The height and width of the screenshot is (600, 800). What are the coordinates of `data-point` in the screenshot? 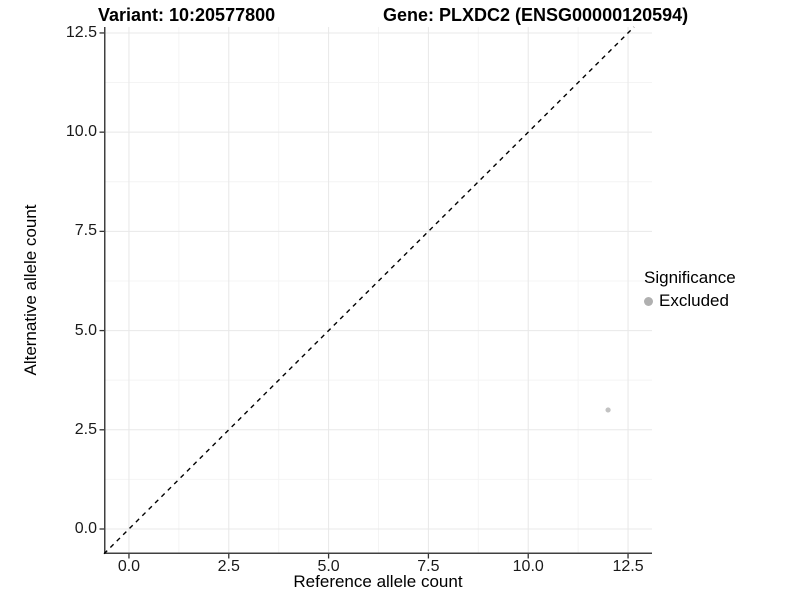 It's located at (608, 410).